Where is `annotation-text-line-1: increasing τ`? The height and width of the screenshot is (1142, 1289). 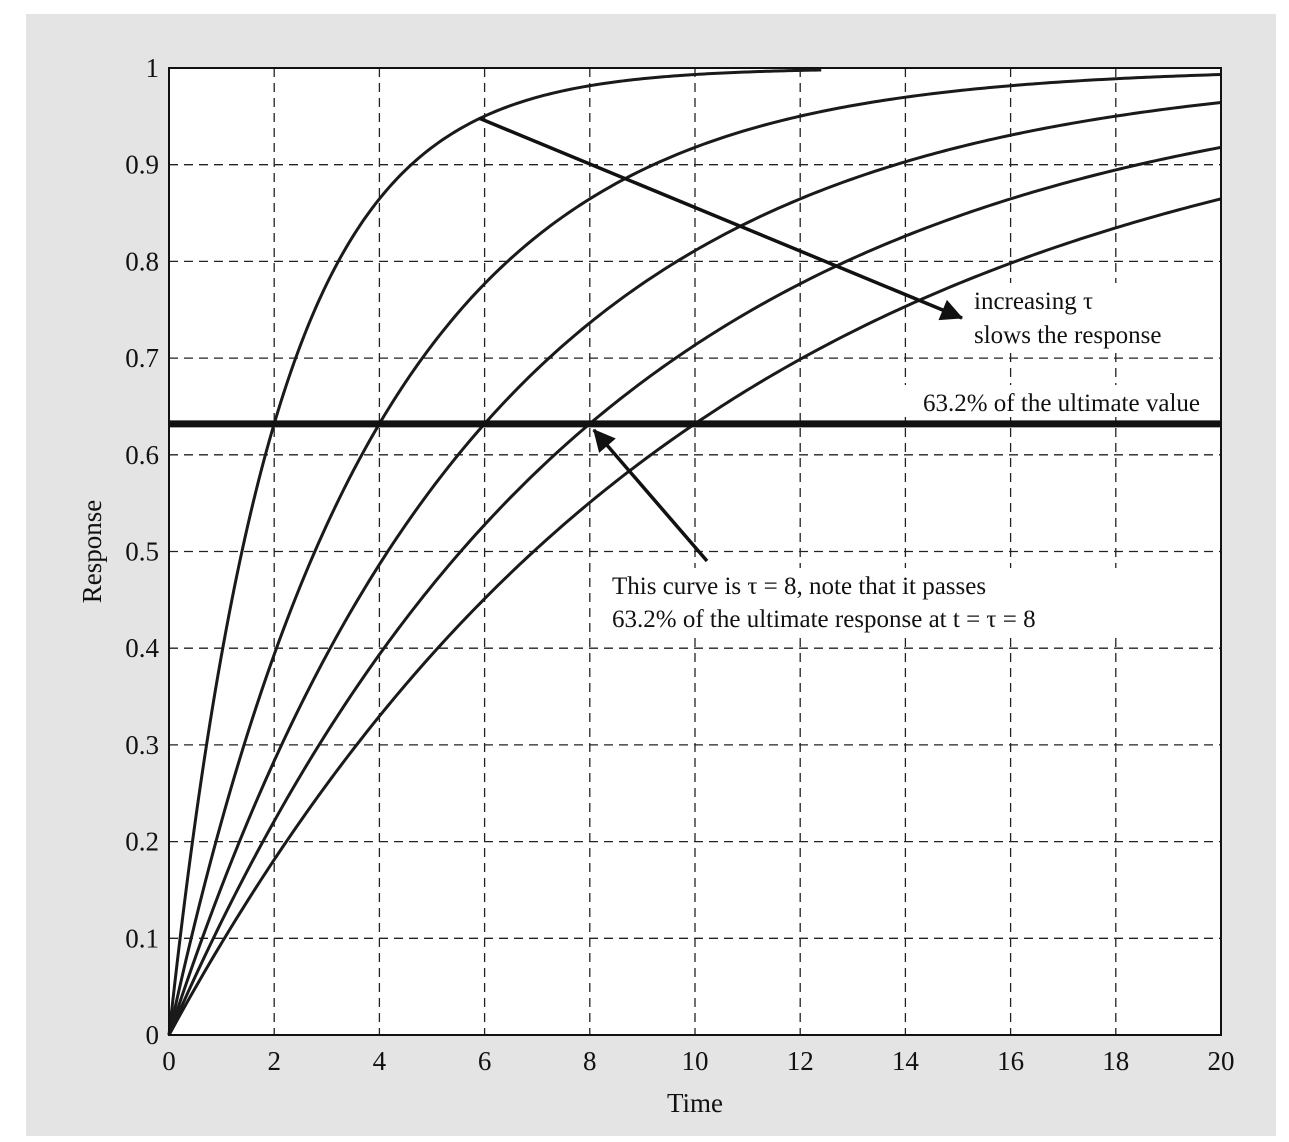
annotation-text-line-1: increasing τ is located at coordinates (1033, 301).